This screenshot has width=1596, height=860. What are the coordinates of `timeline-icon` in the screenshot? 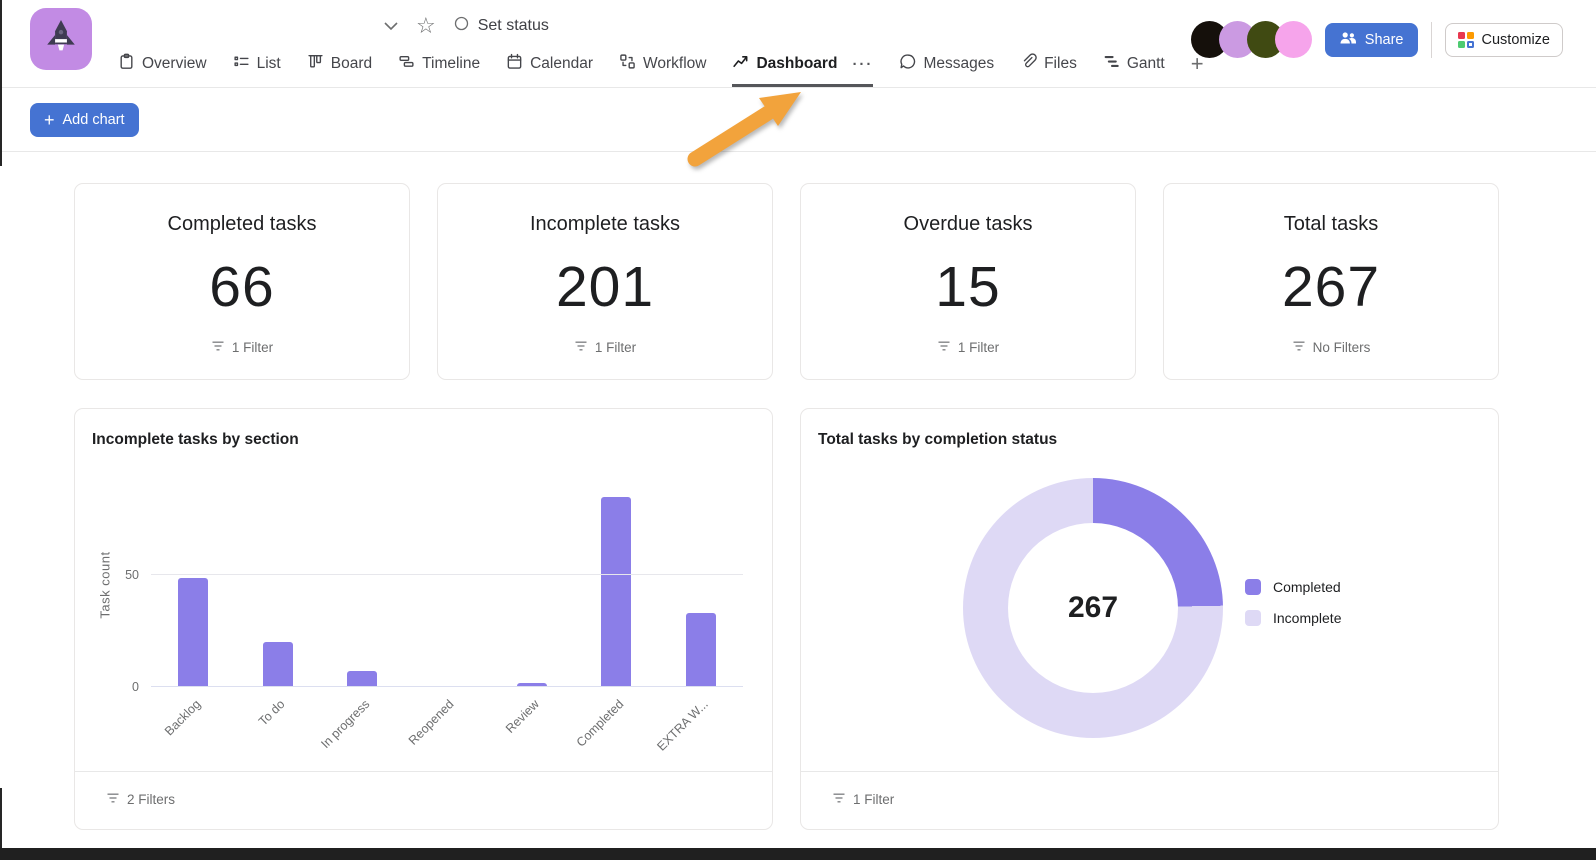 It's located at (406, 64).